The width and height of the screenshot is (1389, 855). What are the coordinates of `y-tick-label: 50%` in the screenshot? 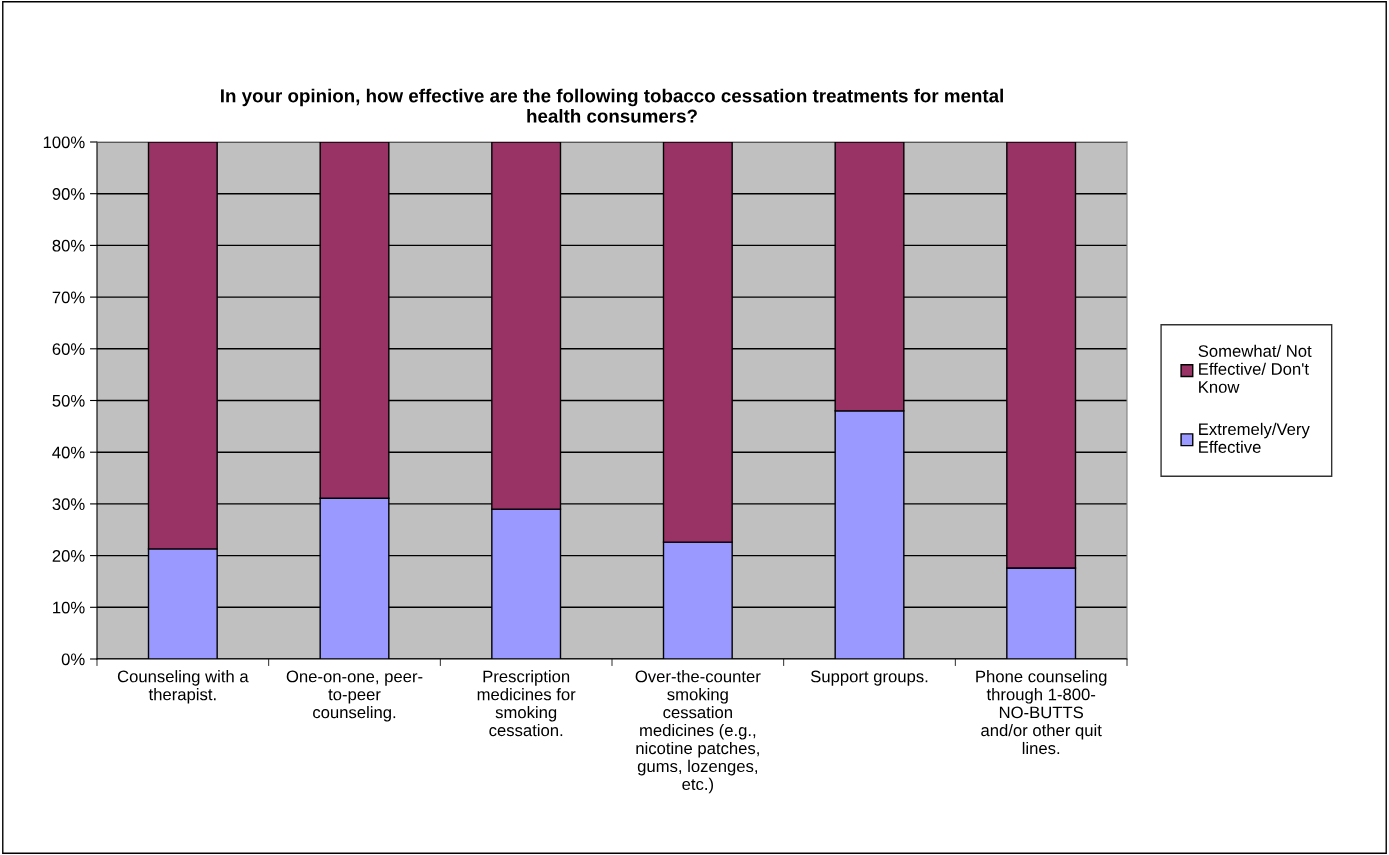 It's located at (68, 400).